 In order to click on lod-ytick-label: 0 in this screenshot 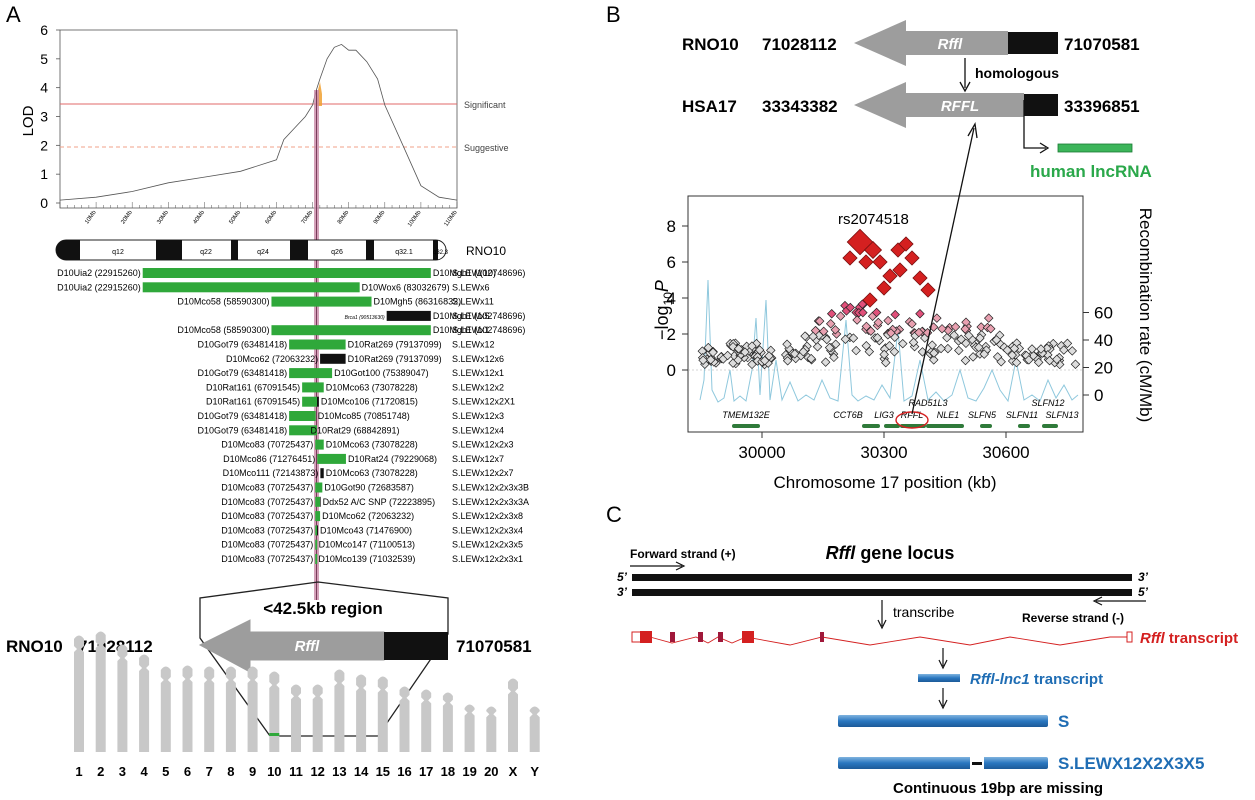, I will do `click(44, 203)`.